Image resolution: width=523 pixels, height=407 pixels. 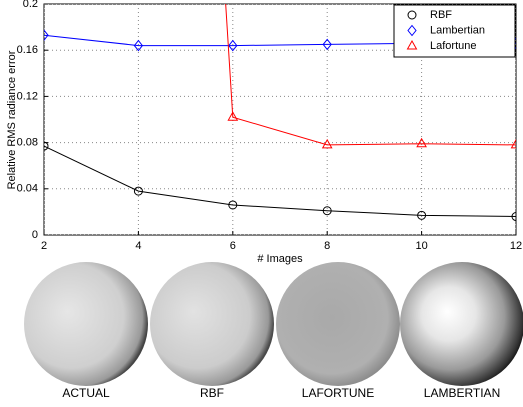 What do you see at coordinates (457, 30) in the screenshot?
I see `legend-label: Lambertian` at bounding box center [457, 30].